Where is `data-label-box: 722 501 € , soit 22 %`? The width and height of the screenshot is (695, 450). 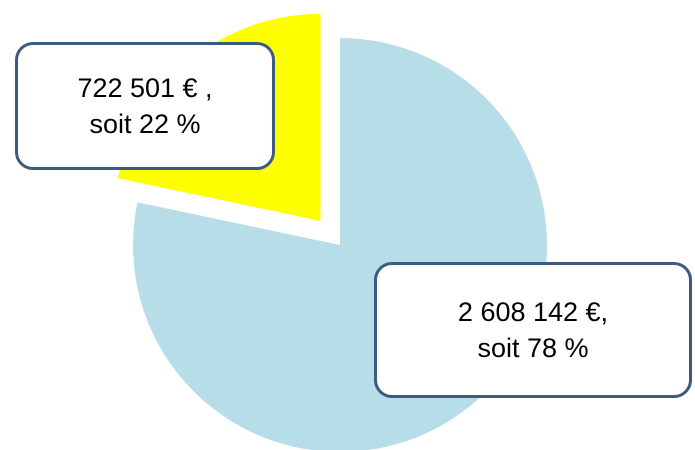 data-label-box: 722 501 € , soit 22 % is located at coordinates (145, 106).